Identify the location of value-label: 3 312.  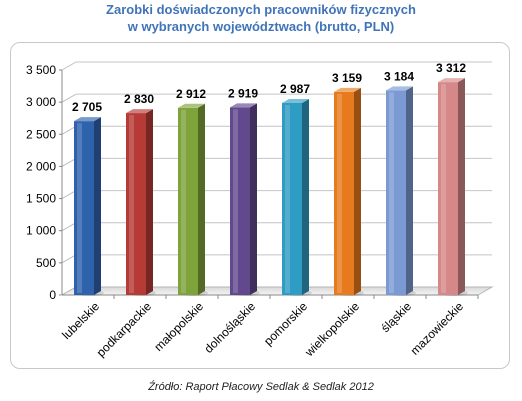
(451, 68).